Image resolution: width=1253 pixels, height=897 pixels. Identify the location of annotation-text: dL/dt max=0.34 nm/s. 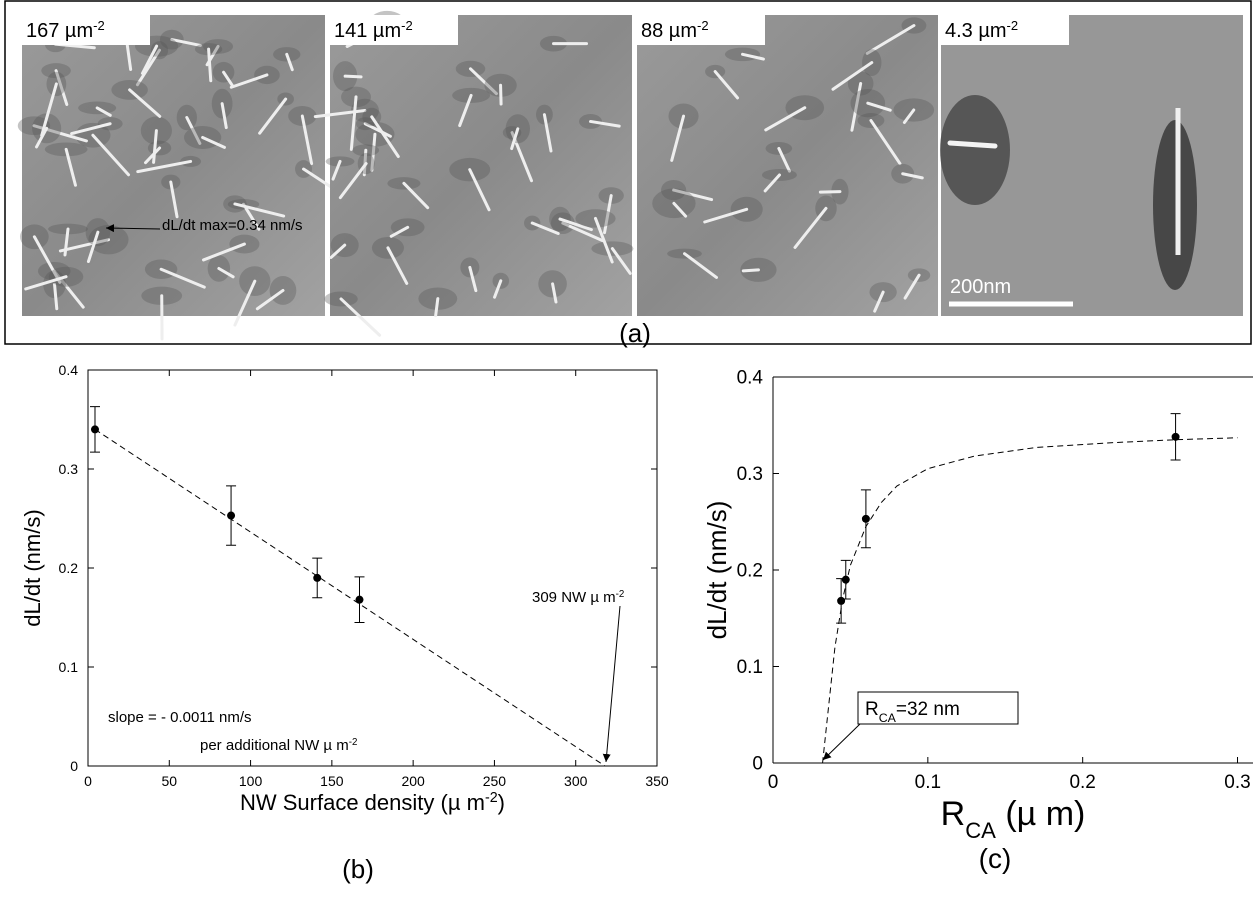
(232, 225).